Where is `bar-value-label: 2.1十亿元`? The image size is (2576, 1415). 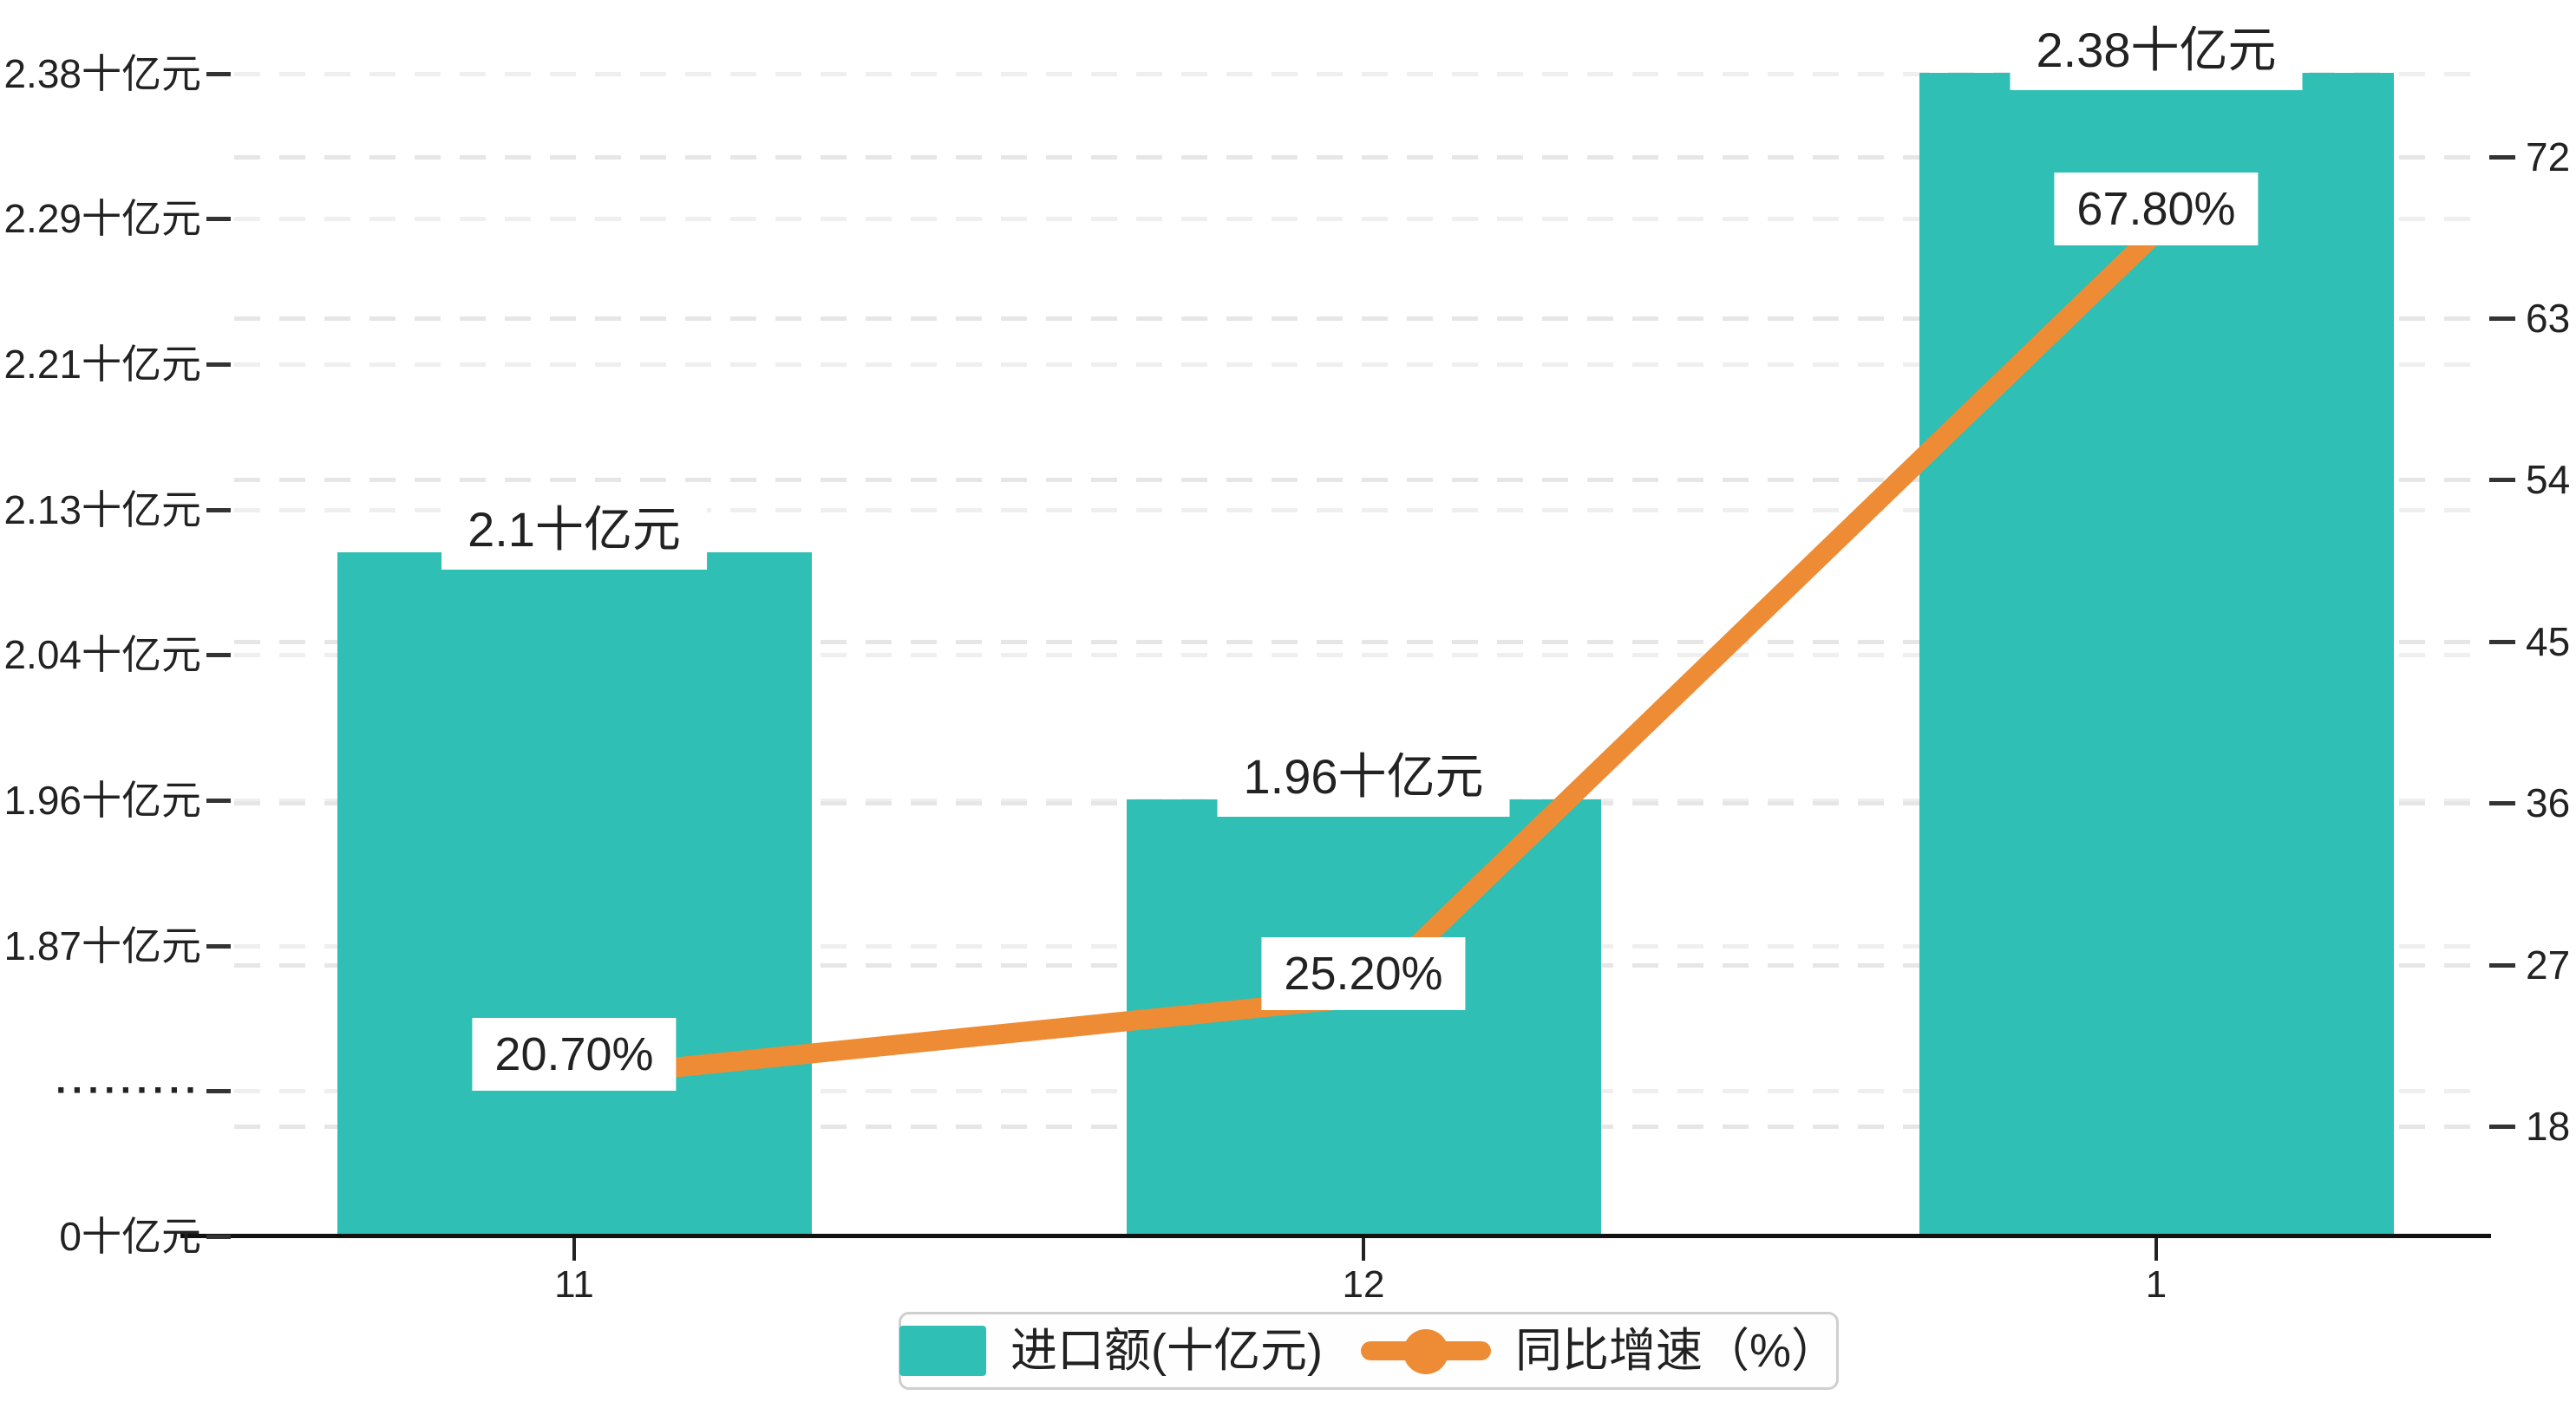
bar-value-label: 2.1十亿元 is located at coordinates (574, 530).